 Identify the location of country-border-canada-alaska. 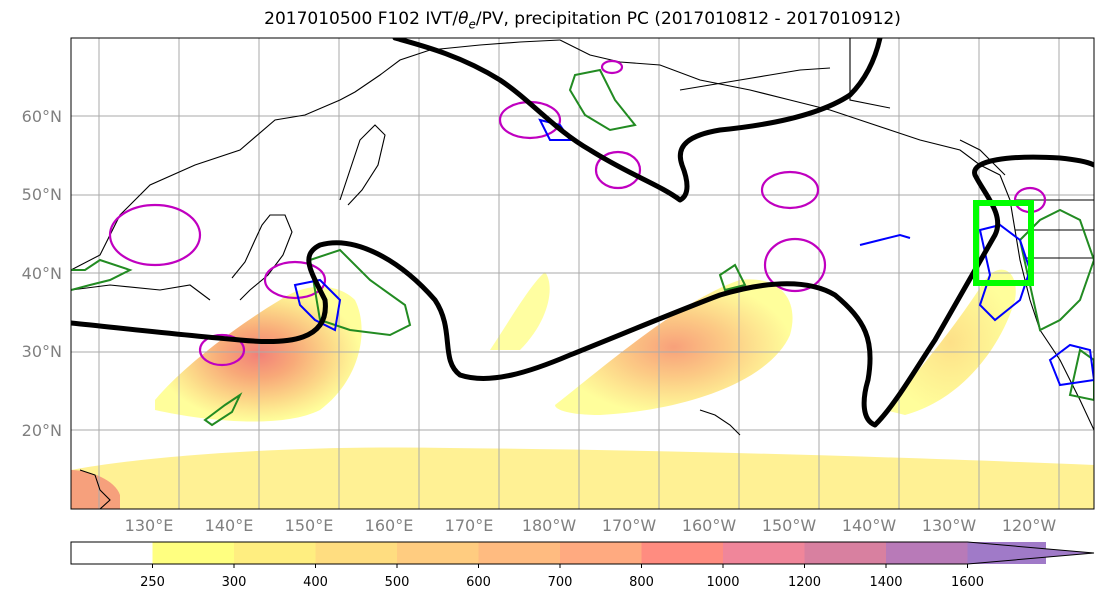
(870, 73).